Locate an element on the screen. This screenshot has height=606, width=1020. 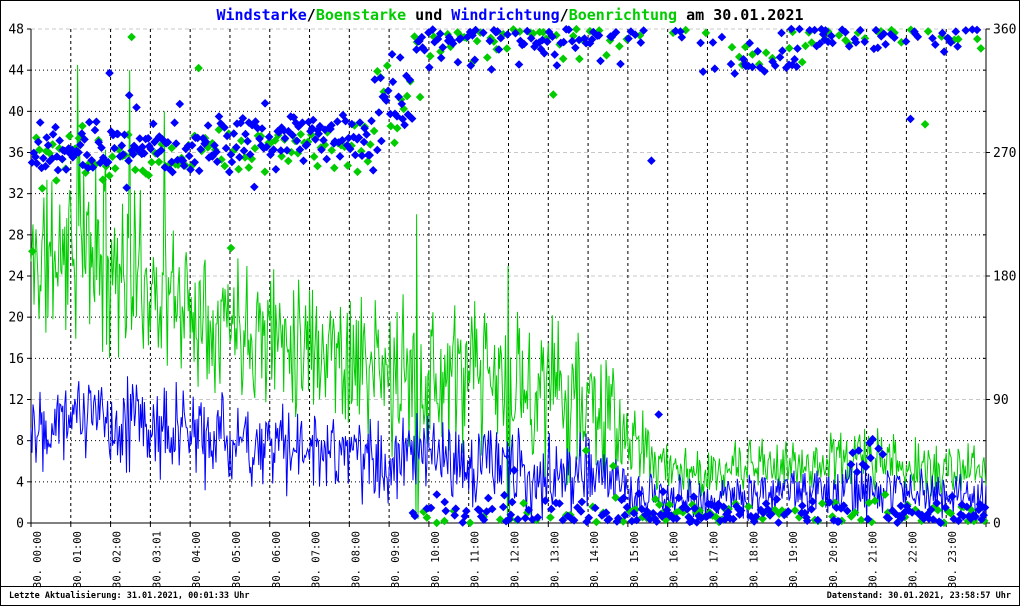
x-tick-label: 30. 08:00 is located at coordinates (356, 559).